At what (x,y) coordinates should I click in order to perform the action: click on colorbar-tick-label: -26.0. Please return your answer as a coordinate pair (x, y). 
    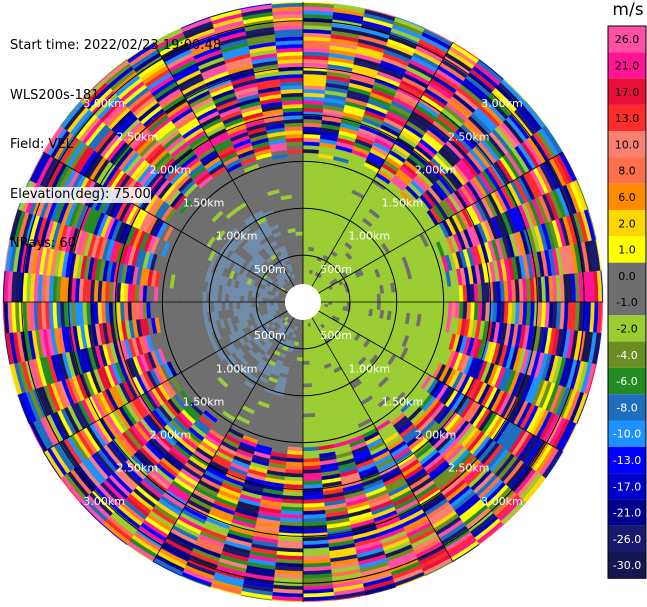
    Looking at the image, I should click on (627, 539).